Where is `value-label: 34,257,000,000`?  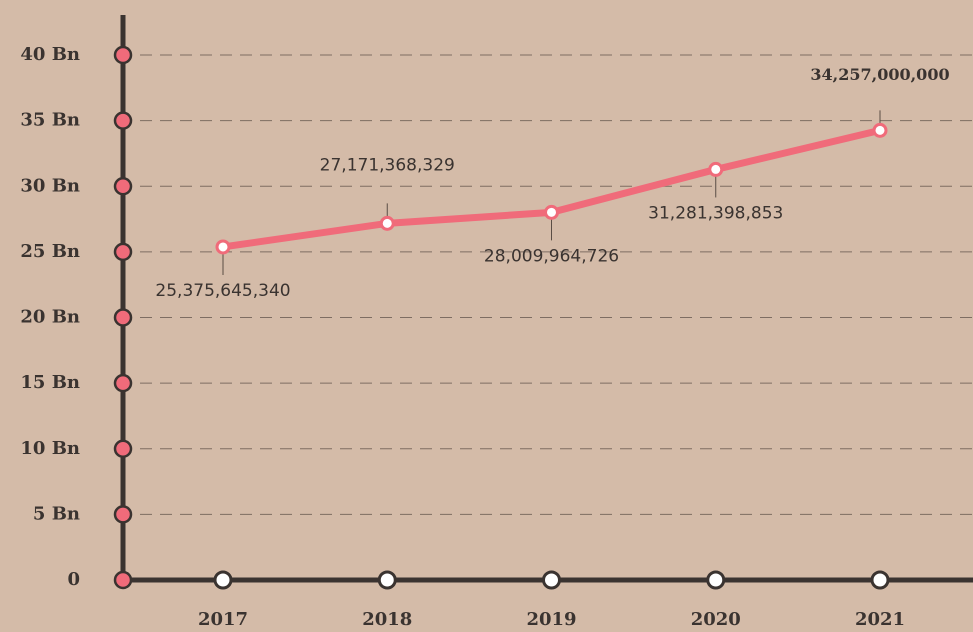 value-label: 34,257,000,000 is located at coordinates (879, 74).